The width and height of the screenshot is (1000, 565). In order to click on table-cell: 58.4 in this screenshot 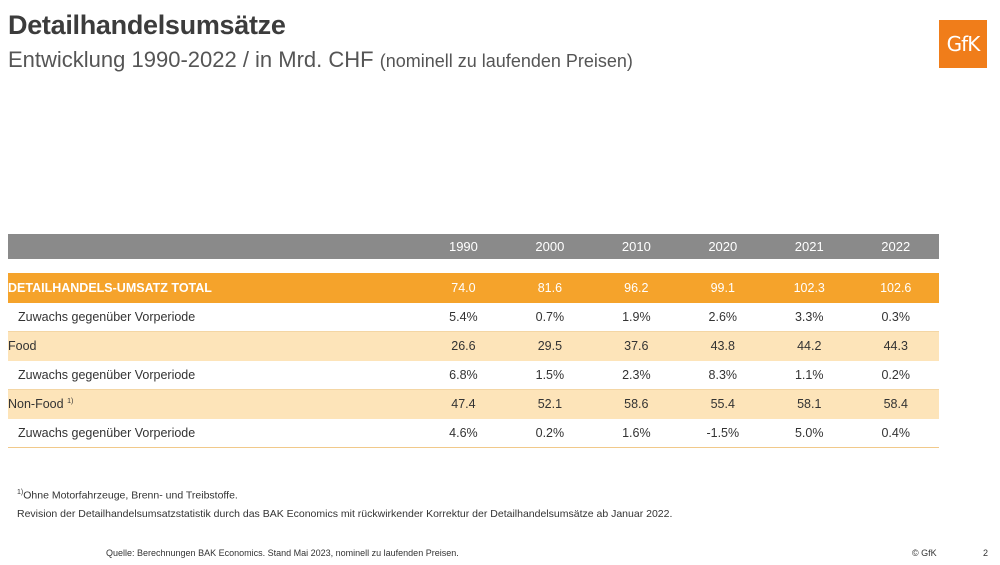, I will do `click(895, 404)`.